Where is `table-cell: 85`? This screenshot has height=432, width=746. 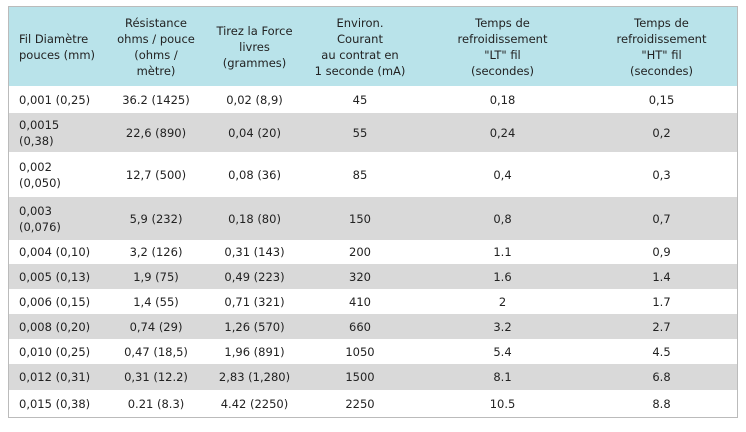
table-cell: 85 is located at coordinates (360, 174).